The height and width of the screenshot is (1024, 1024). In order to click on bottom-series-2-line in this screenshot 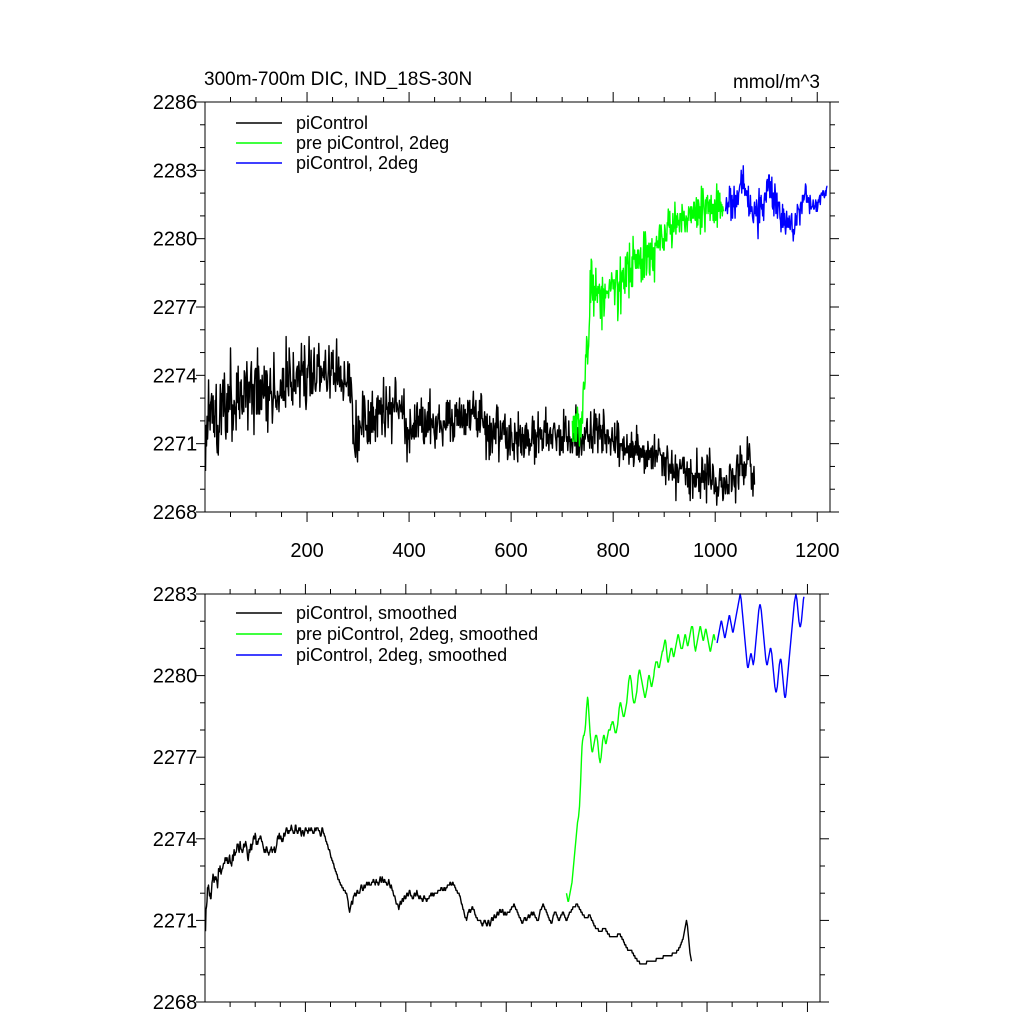, I will do `click(760, 646)`.